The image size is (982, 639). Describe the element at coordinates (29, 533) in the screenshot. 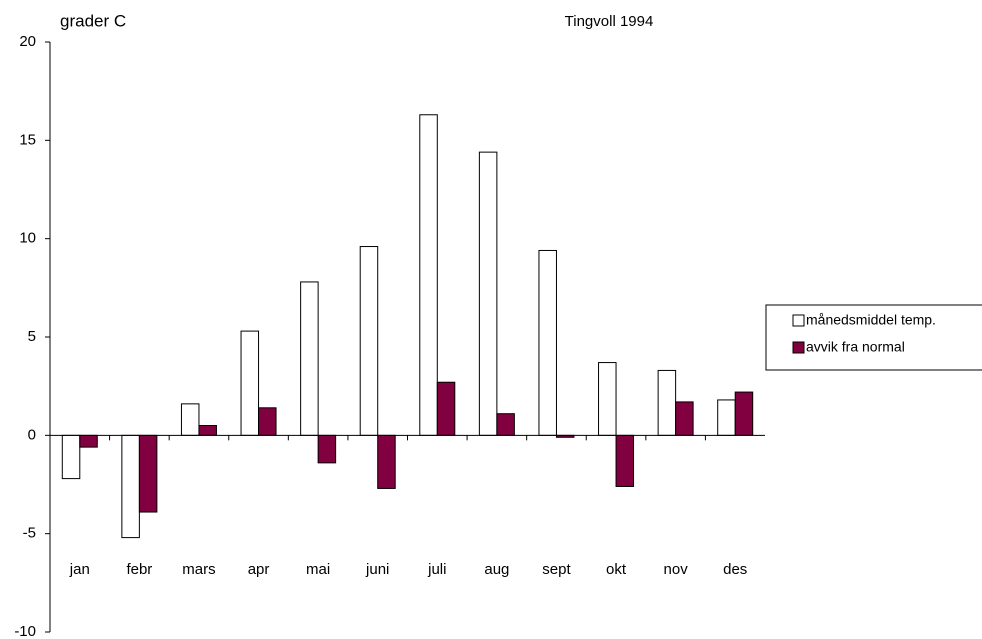

I see `y-tick-label: -5` at that location.